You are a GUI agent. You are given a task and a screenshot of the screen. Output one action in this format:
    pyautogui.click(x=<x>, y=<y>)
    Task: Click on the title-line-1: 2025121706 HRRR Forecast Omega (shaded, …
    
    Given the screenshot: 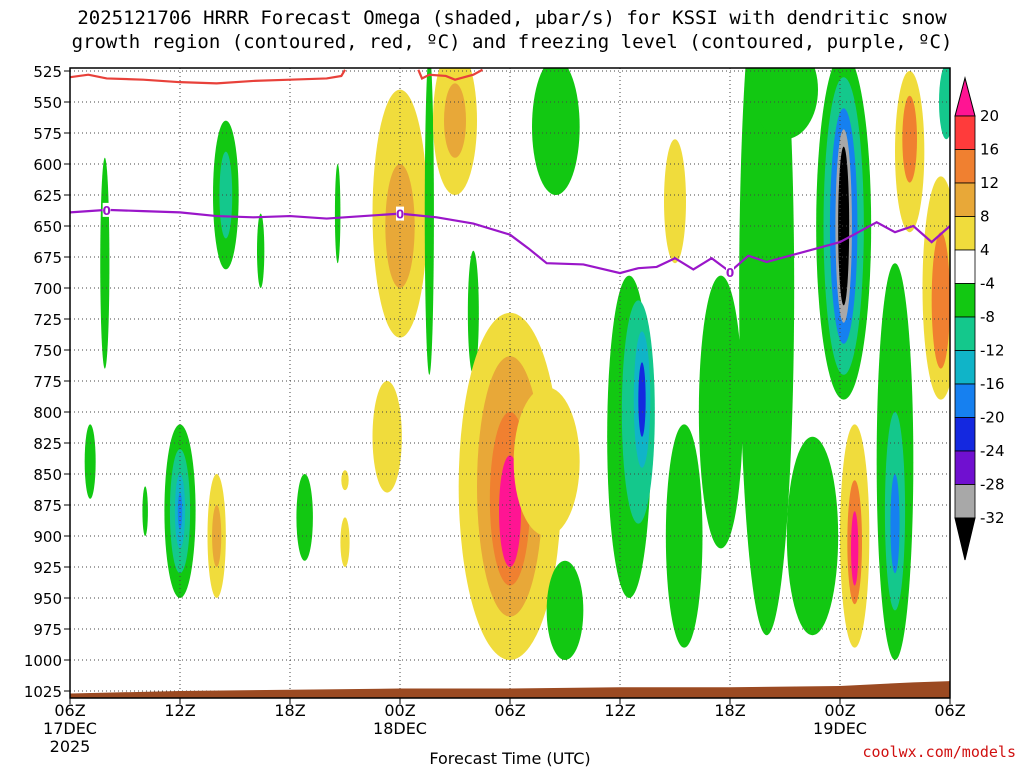 What is the action you would take?
    pyautogui.click(x=512, y=18)
    